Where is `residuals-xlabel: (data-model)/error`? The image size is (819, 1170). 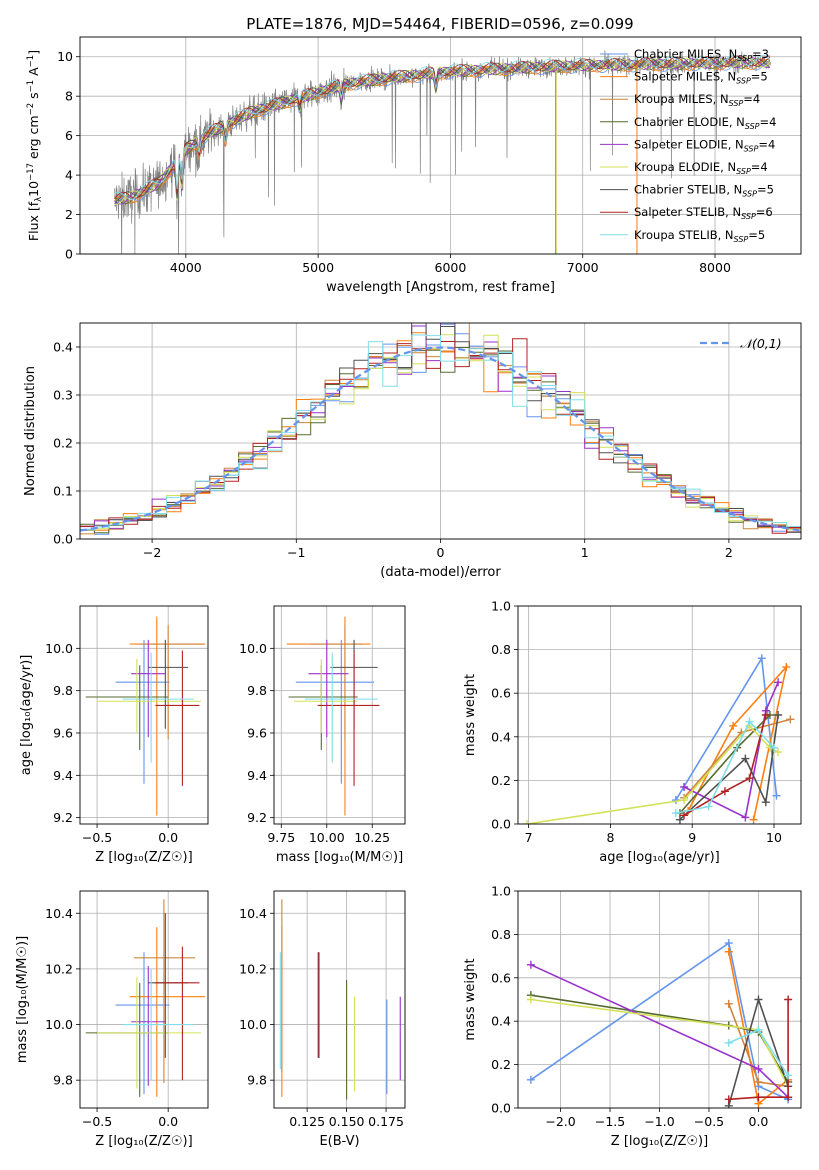
residuals-xlabel: (data-model)/error is located at coordinates (440, 572).